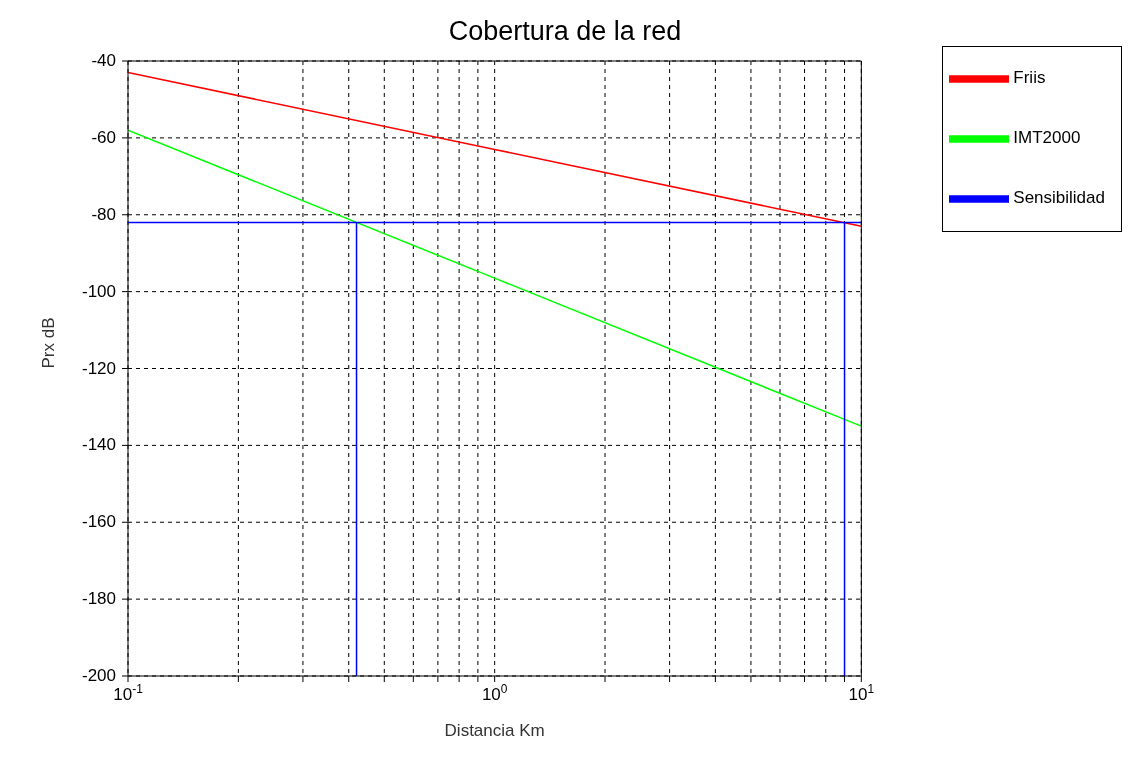 This screenshot has width=1130, height=765. Describe the element at coordinates (1059, 198) in the screenshot. I see `legend-label: Sensibilidad` at that location.